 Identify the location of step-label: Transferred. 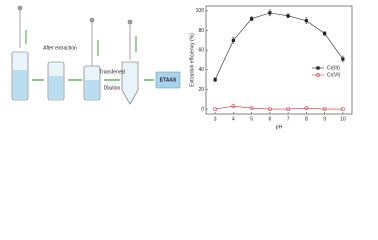
(112, 72).